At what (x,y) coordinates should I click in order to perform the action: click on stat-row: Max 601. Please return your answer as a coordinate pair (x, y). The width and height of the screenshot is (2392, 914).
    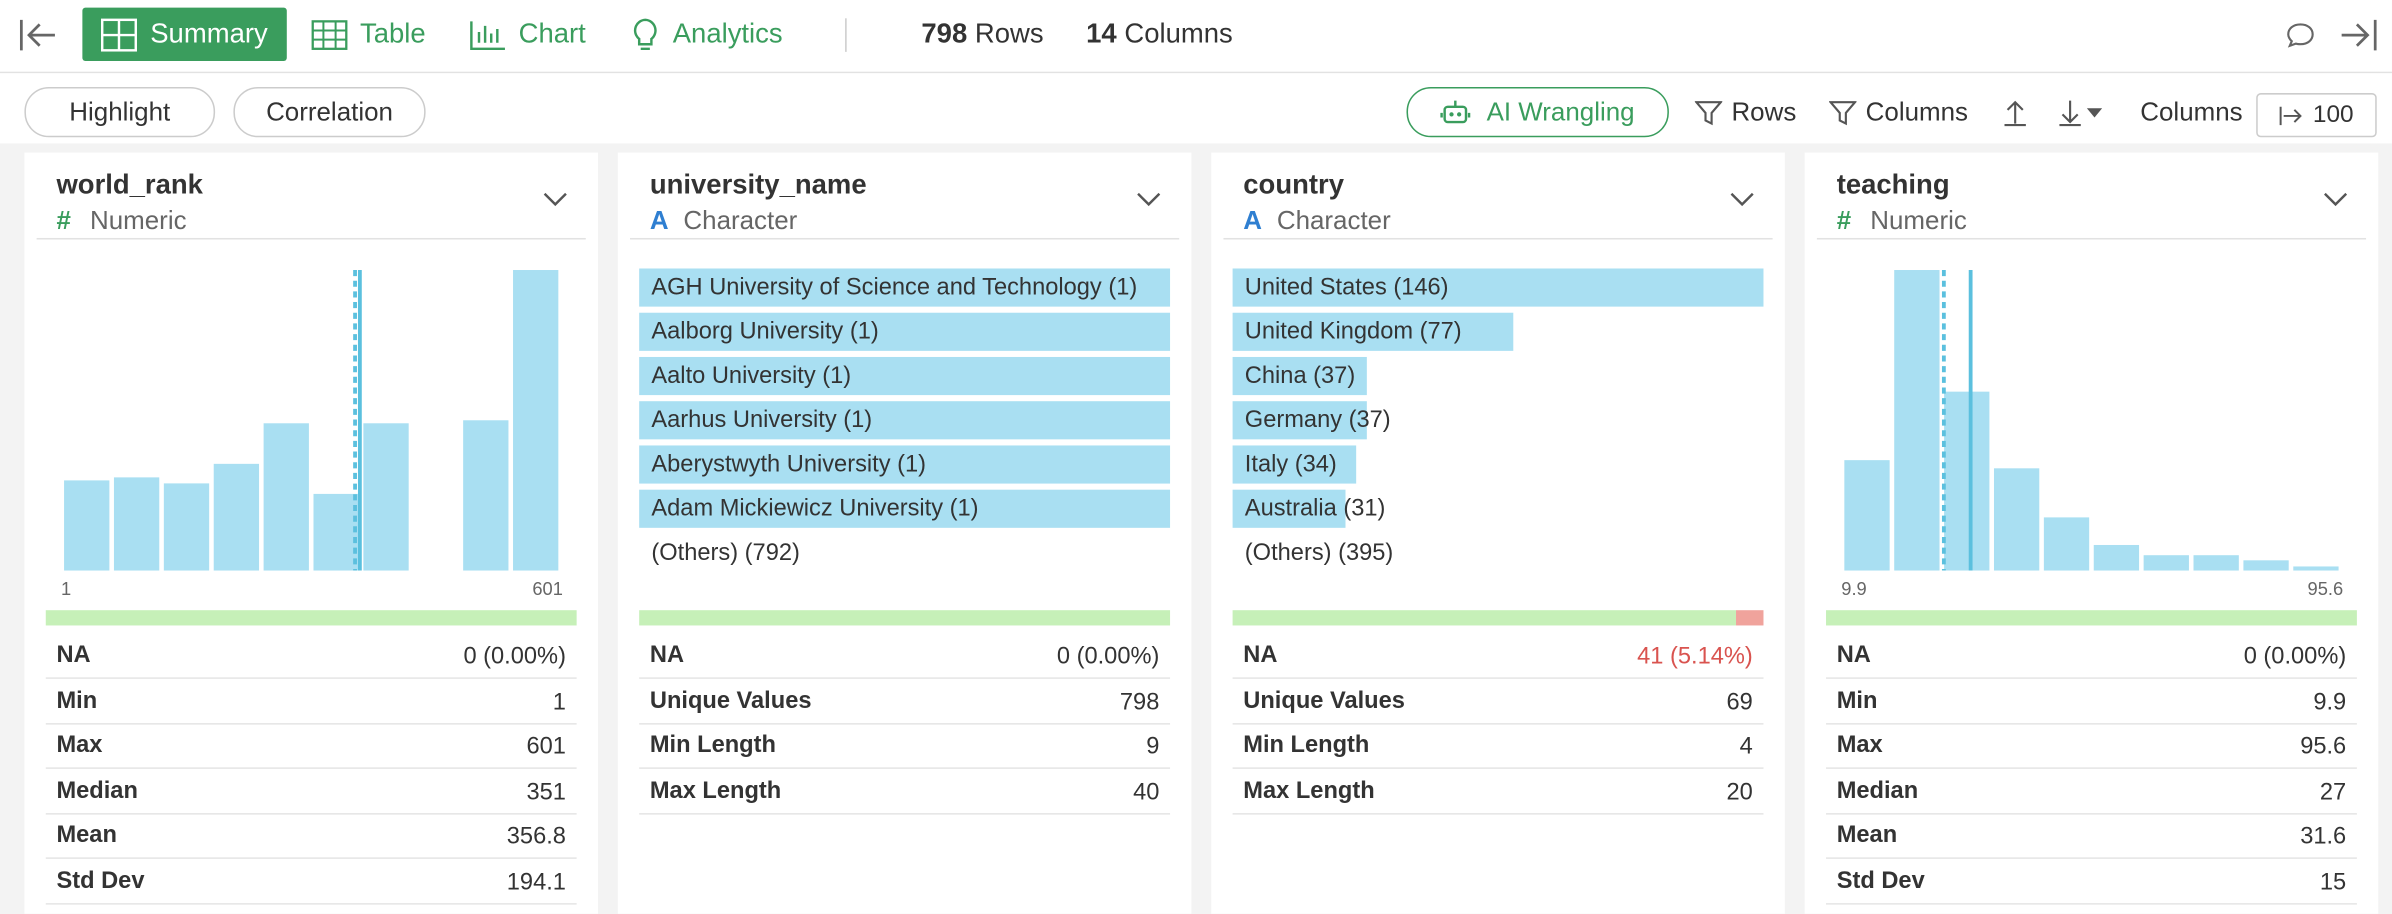
    Looking at the image, I should click on (311, 746).